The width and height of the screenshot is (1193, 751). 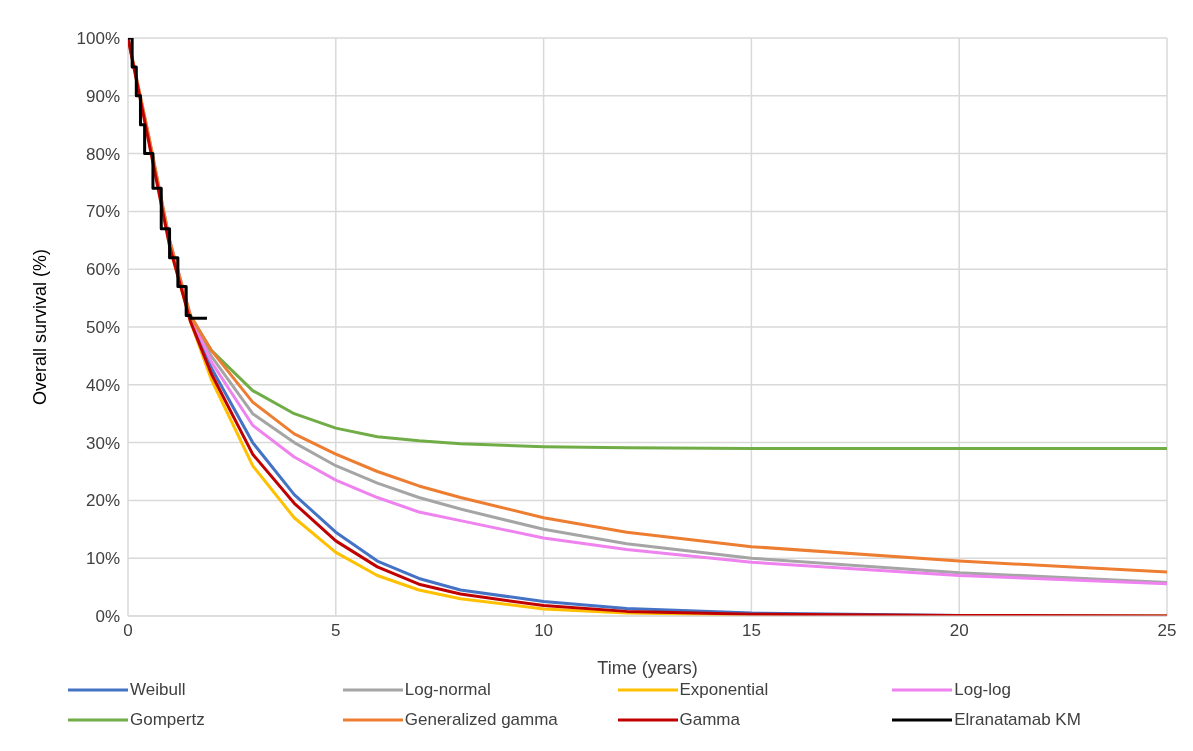 What do you see at coordinates (1017, 720) in the screenshot?
I see `legend-label: Elranatamab KM` at bounding box center [1017, 720].